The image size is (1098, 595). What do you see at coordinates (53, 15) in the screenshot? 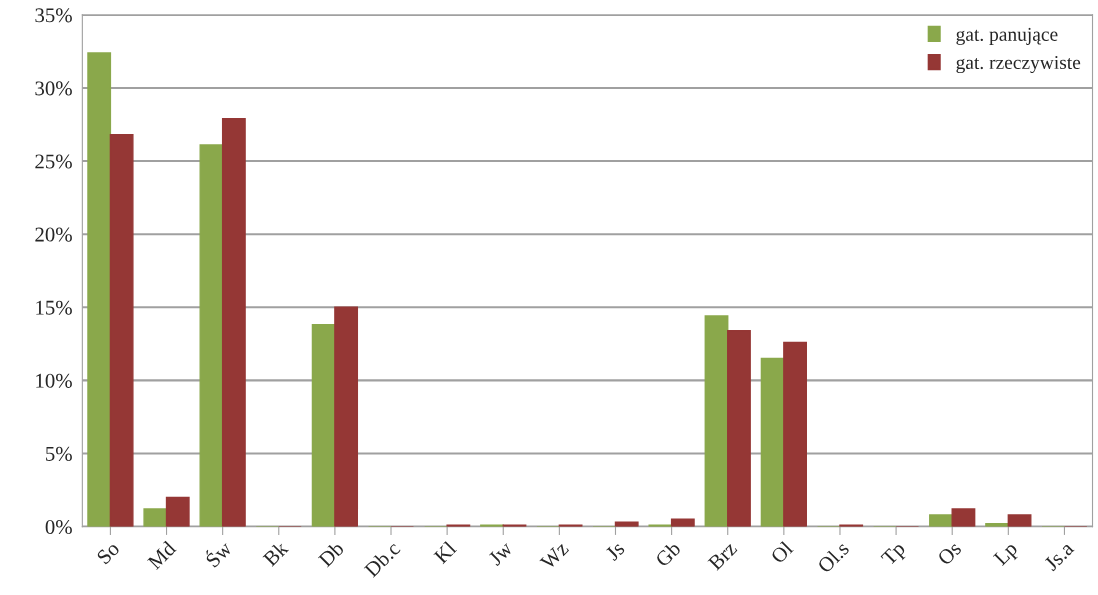
I see `y-tick-label: 35%` at bounding box center [53, 15].